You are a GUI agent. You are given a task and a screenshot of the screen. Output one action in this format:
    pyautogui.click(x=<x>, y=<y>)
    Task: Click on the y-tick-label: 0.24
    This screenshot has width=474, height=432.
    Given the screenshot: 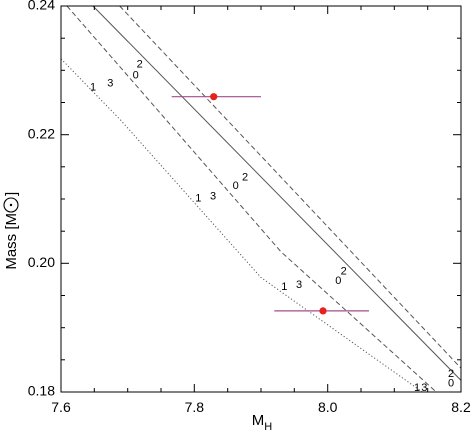 What is the action you would take?
    pyautogui.click(x=41, y=6)
    